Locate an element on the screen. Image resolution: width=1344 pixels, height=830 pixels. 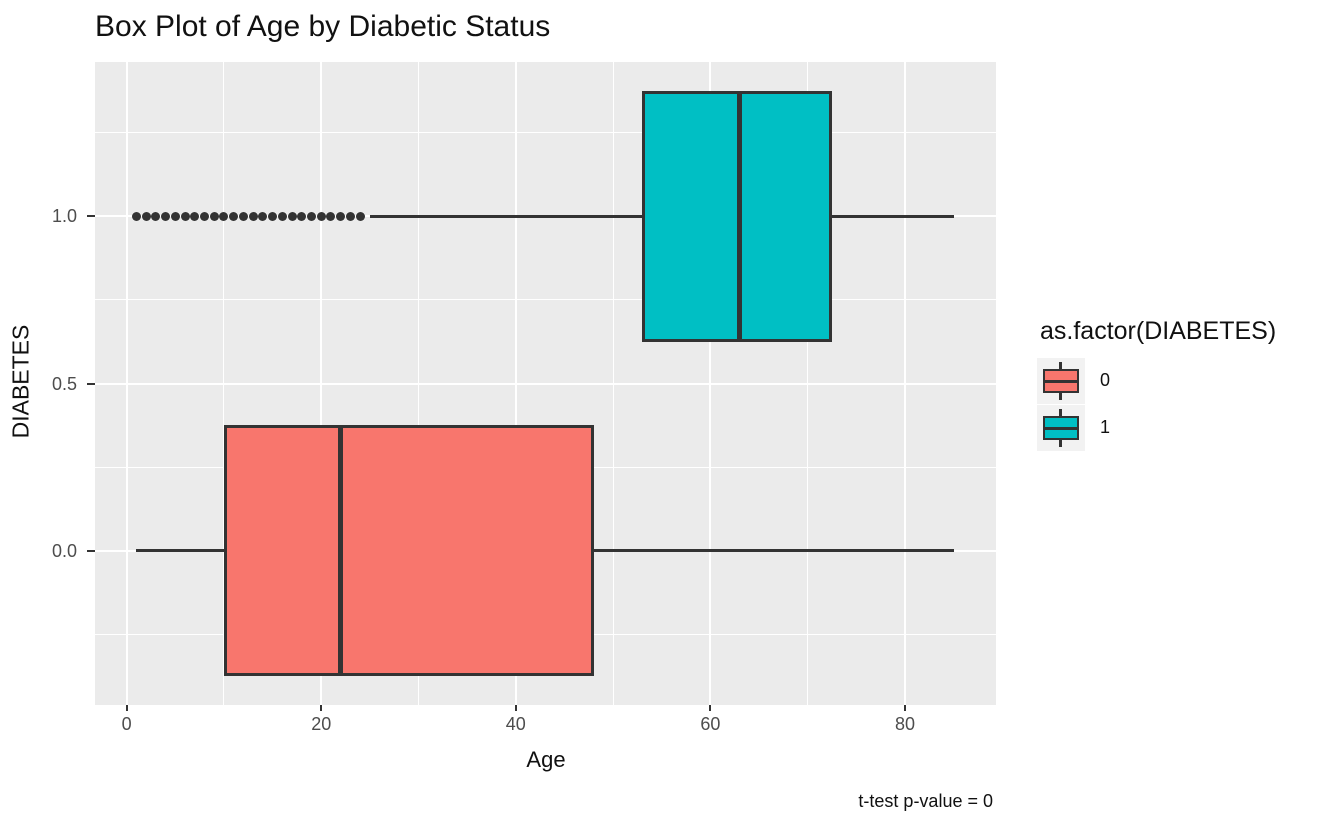
x-tick-label: 0 is located at coordinates (126, 724).